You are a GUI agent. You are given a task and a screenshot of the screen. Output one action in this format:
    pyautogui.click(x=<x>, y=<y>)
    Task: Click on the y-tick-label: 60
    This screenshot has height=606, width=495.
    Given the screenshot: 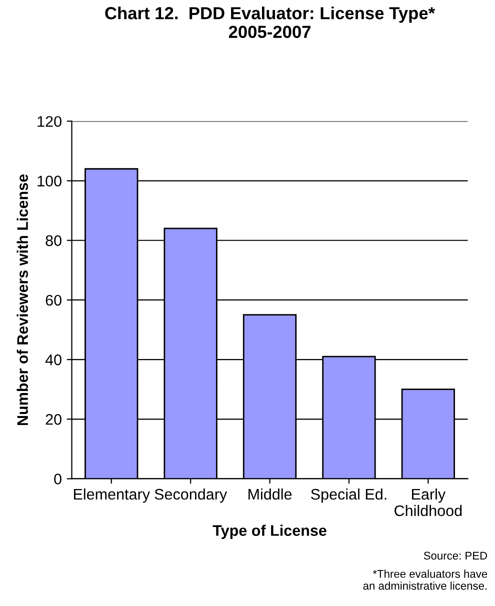 What is the action you would take?
    pyautogui.click(x=54, y=300)
    